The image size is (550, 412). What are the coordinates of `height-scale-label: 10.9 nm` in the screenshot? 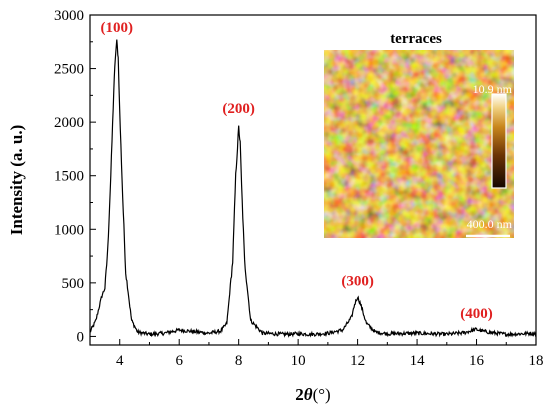 It's located at (493, 89).